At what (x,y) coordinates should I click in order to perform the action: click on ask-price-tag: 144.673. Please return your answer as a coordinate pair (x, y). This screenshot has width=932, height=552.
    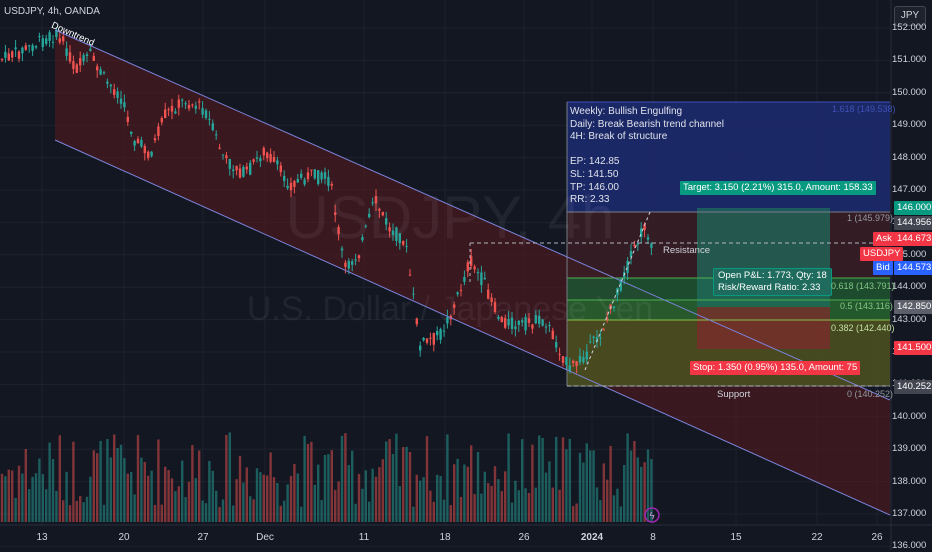
    Looking at the image, I should click on (913, 239).